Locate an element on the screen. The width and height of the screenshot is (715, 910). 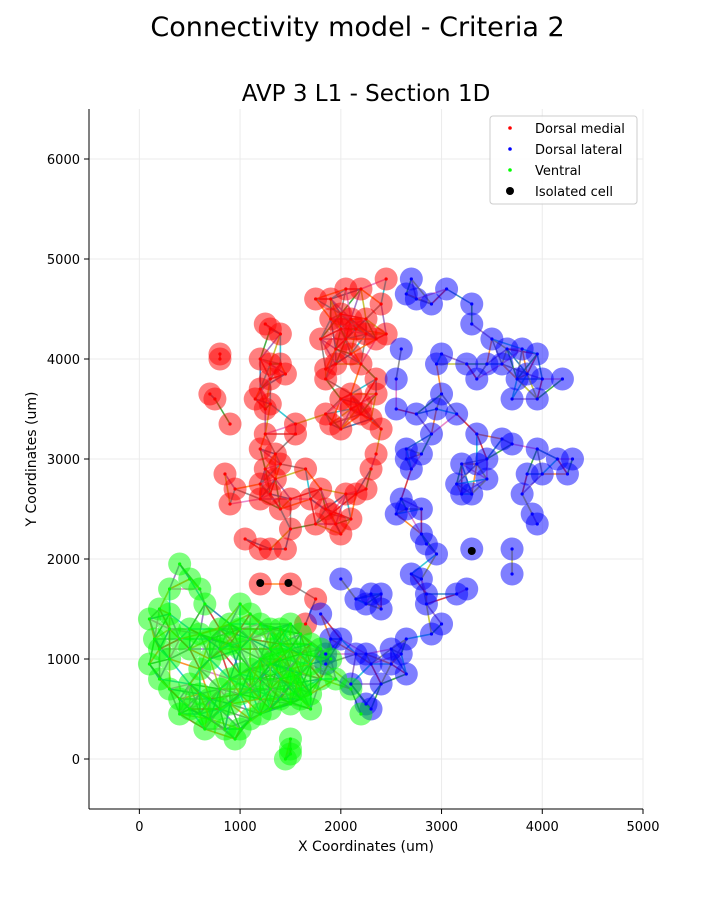
y-axis-label: Y Coordinates (um) is located at coordinates (32, 460).